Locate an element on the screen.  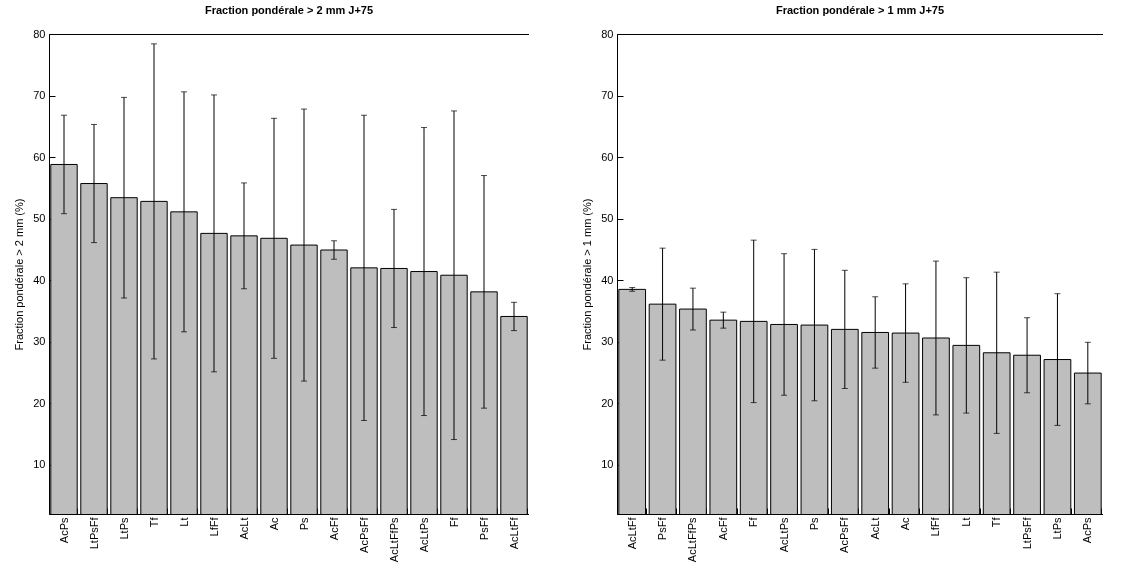
chart-title: Fraction pondérale > 1 mm J+75 is located at coordinates (860, 10).